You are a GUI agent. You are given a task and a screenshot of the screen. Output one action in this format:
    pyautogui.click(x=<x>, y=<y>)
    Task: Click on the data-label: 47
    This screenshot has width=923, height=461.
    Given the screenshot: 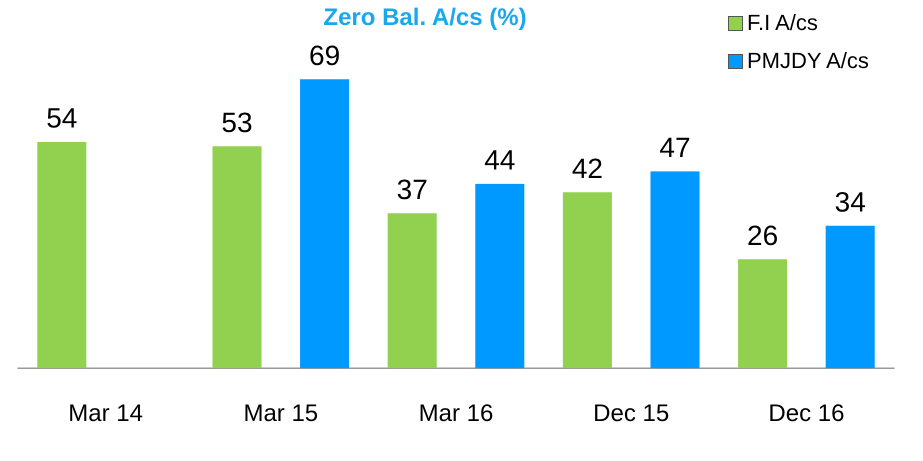 What is the action you would take?
    pyautogui.click(x=675, y=148)
    